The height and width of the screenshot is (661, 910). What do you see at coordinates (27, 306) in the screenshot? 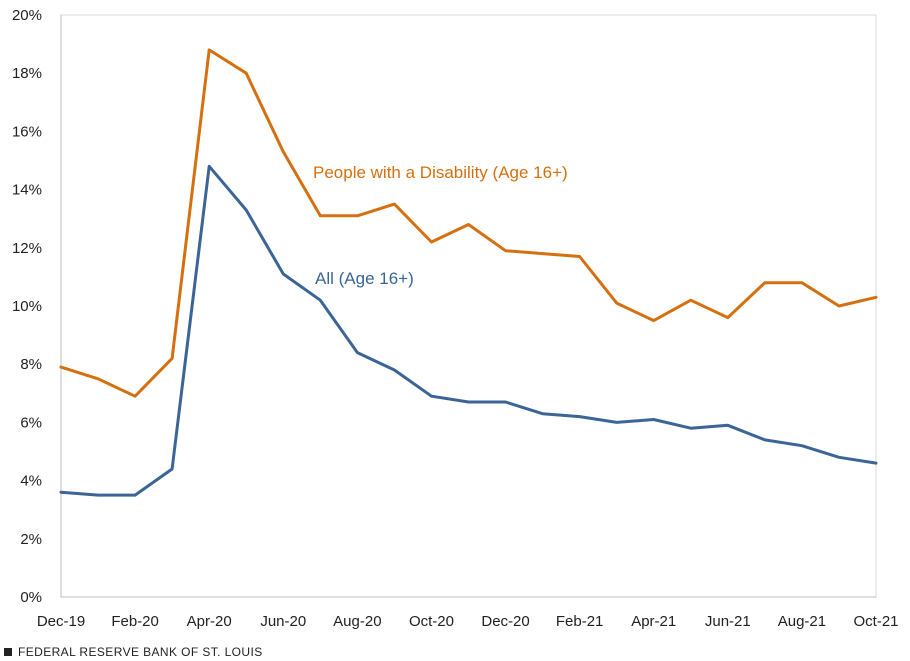
I see `y-tick-label: 10%` at bounding box center [27, 306].